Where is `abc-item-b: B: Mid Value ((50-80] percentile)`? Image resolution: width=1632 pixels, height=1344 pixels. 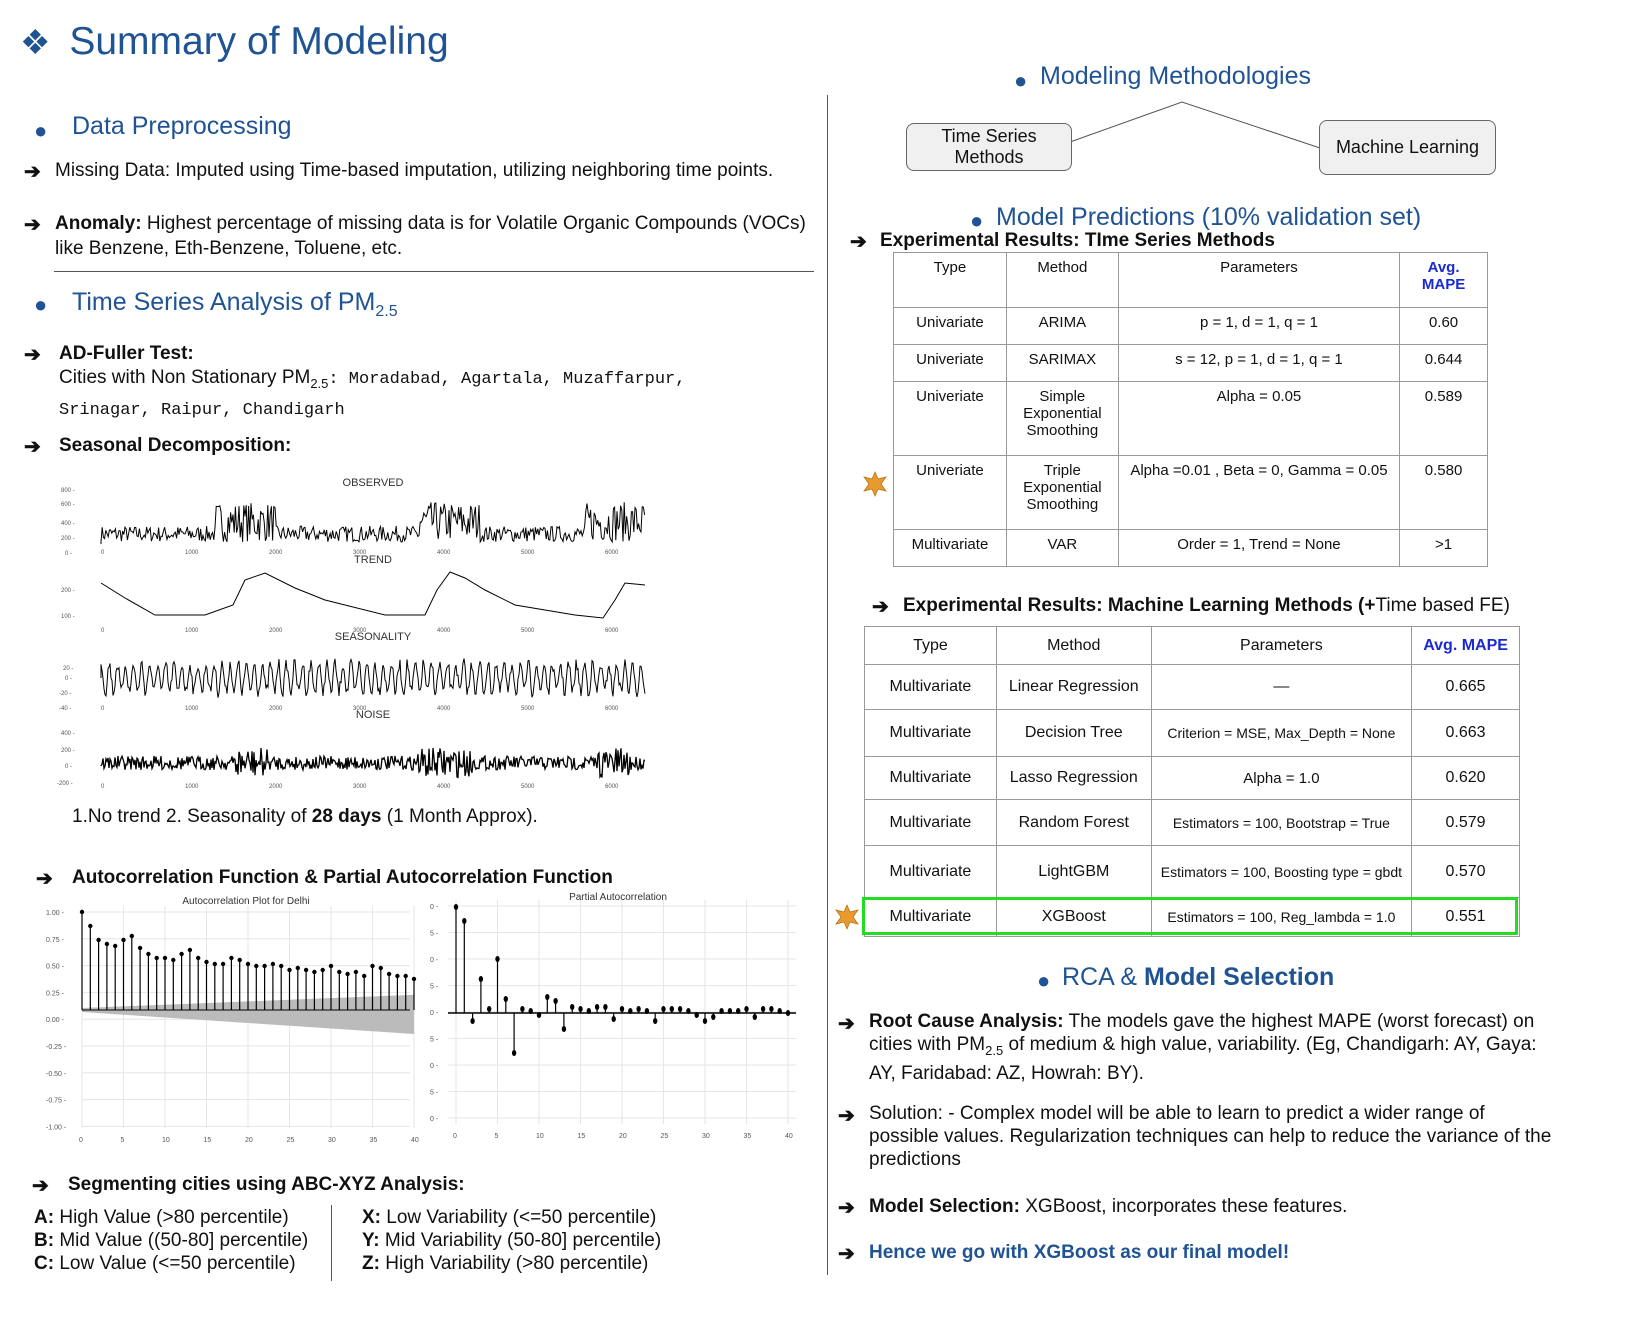
abc-item-b: B: Mid Value ((50-80] percentile) is located at coordinates (171, 1240).